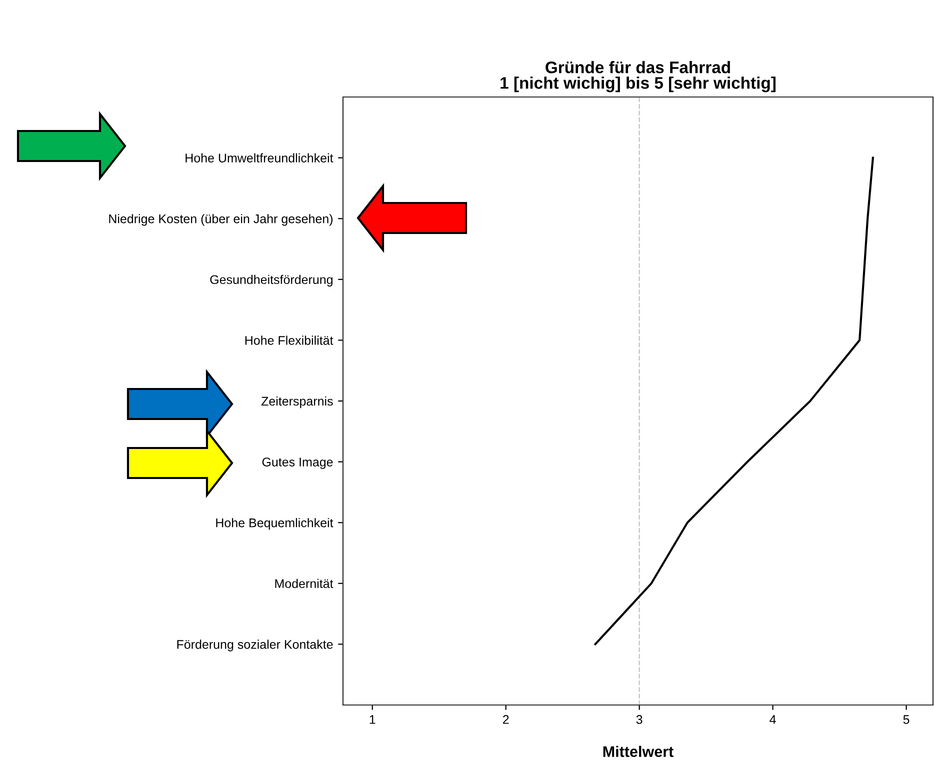 The height and width of the screenshot is (766, 934). I want to click on x-tick-label: 4, so click(773, 719).